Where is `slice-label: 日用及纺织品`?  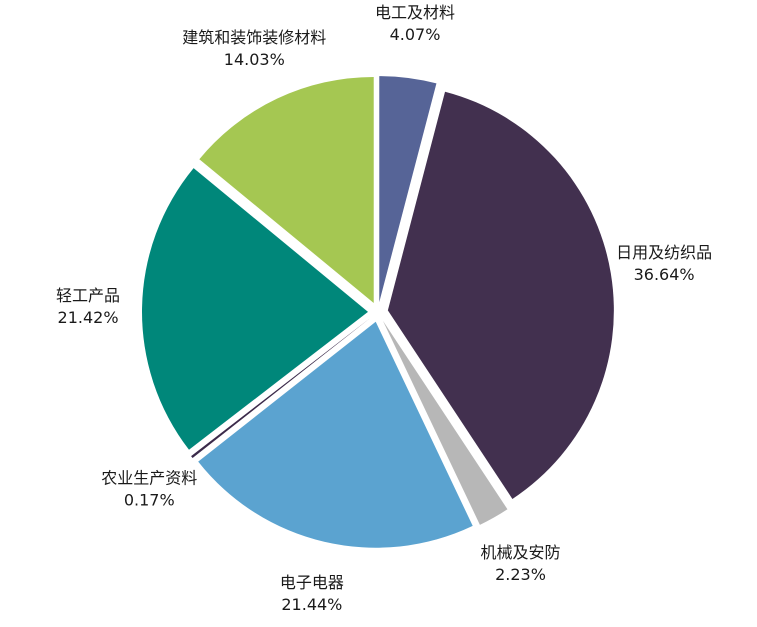 slice-label: 日用及纺织品 is located at coordinates (664, 252).